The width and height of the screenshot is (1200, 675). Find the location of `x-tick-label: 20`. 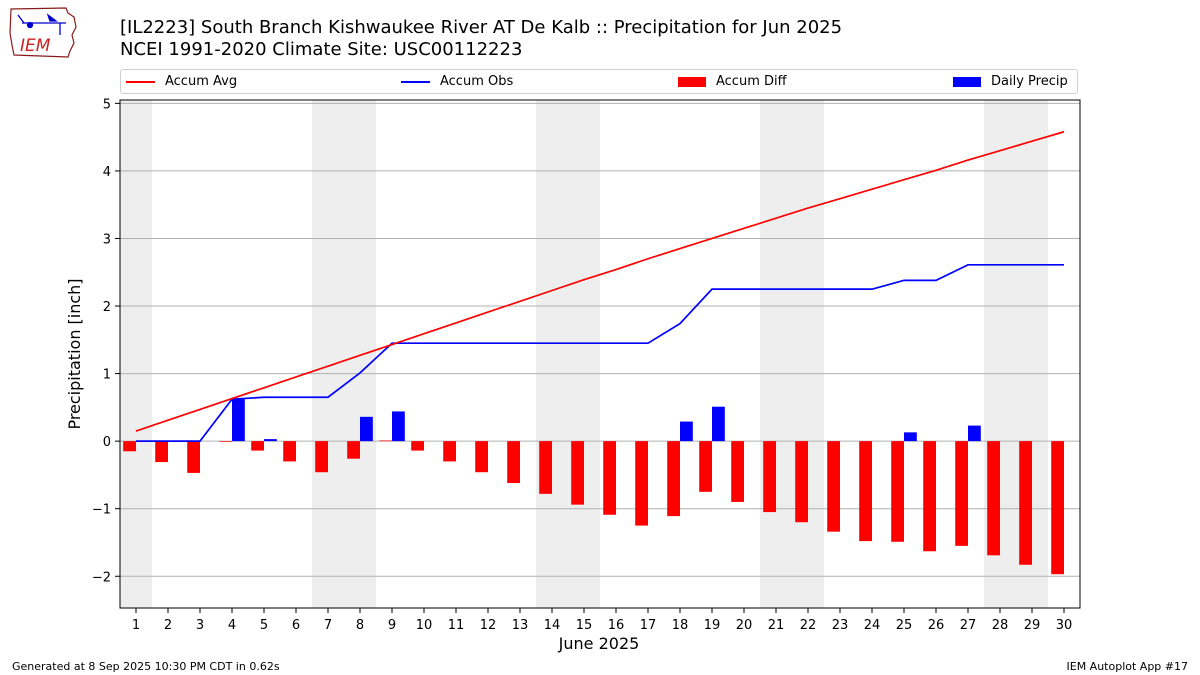

x-tick-label: 20 is located at coordinates (744, 625).